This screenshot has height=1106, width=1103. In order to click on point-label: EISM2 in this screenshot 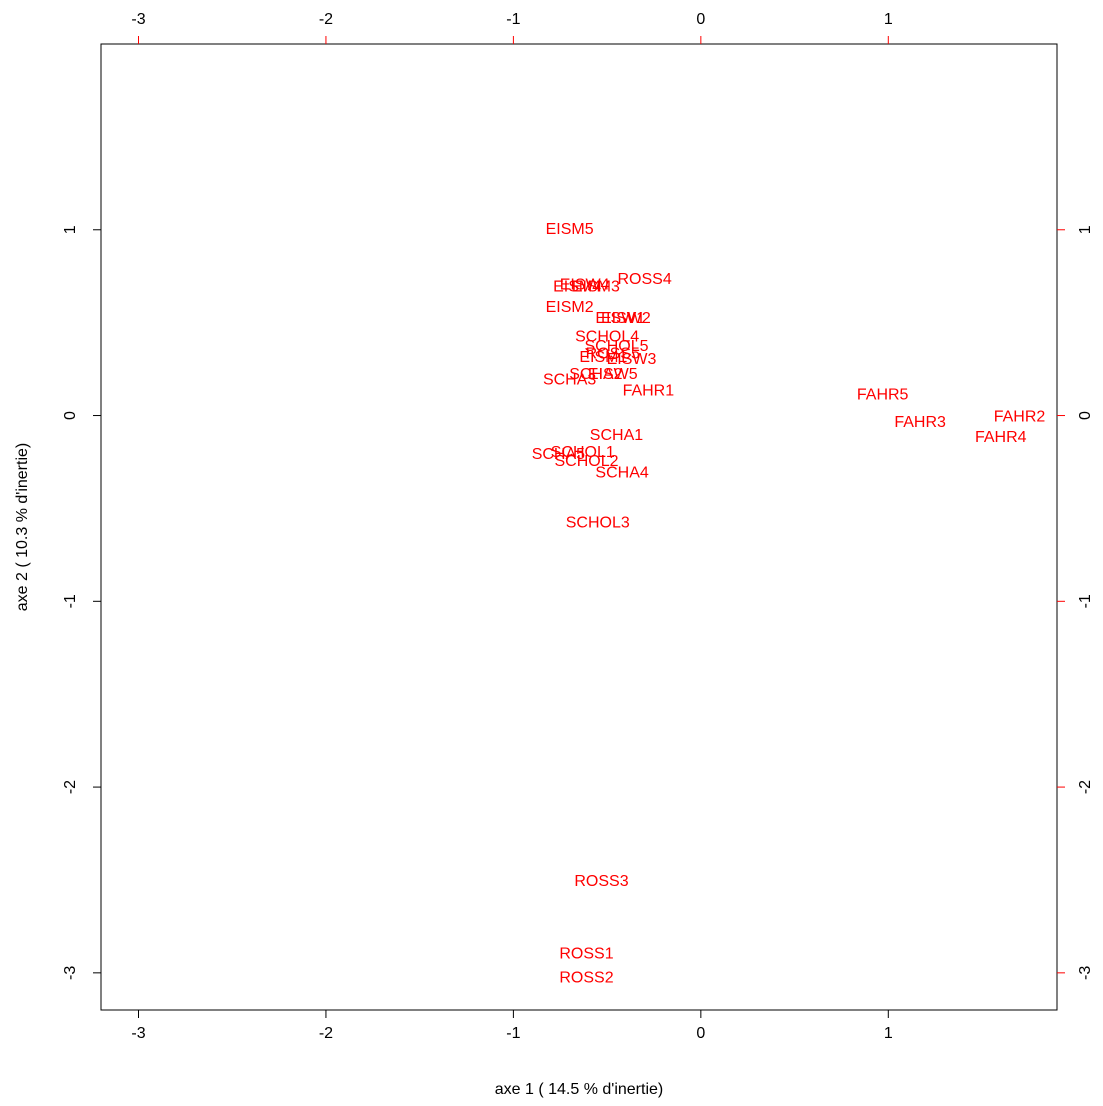, I will do `click(570, 307)`.